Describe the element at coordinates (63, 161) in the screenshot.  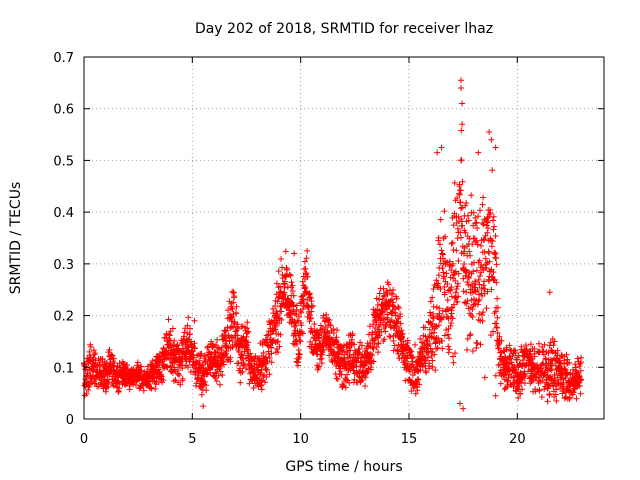
I see `y-tick-label: 0.5` at that location.